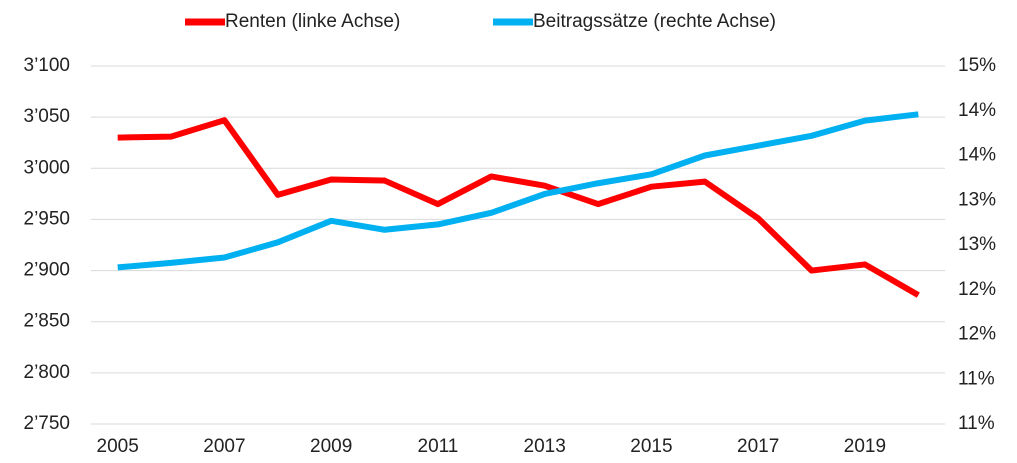  What do you see at coordinates (47, 65) in the screenshot?
I see `y-tick-label: 3’100` at bounding box center [47, 65].